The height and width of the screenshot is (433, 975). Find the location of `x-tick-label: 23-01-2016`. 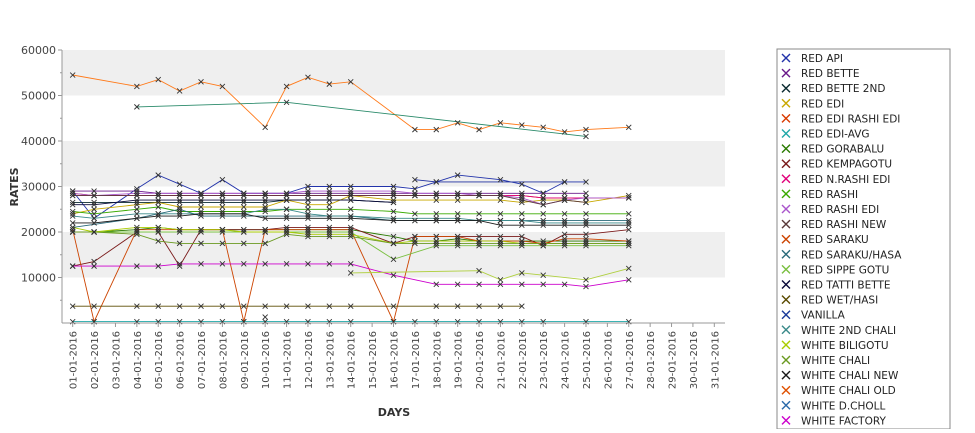

x-tick-label: 23-01-2016 is located at coordinates (544, 360).